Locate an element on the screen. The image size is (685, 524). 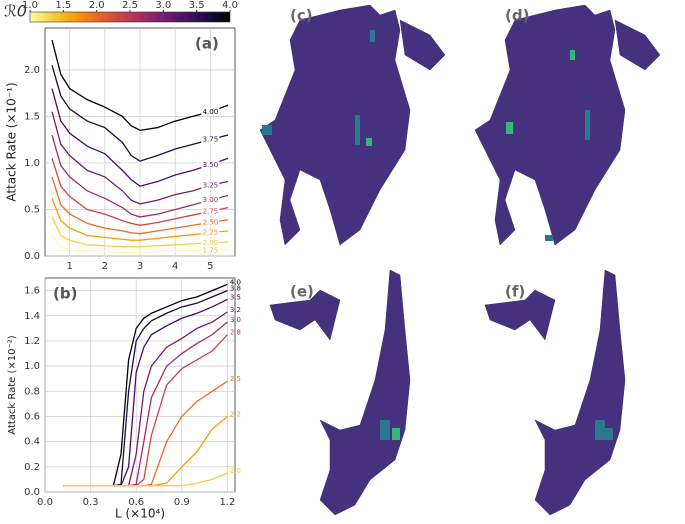
x-tick-label: 3 is located at coordinates (140, 266).